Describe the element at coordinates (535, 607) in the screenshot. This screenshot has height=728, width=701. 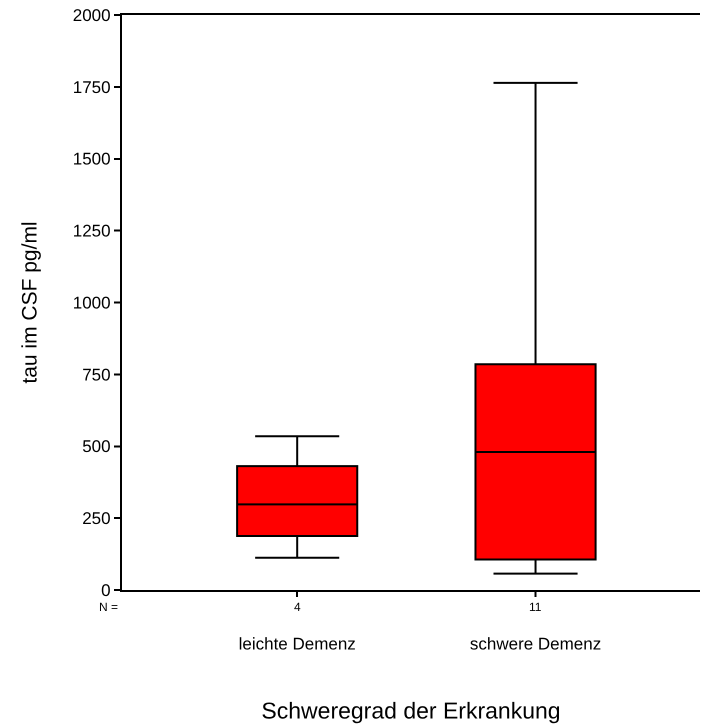
I see `text: 11` at that location.